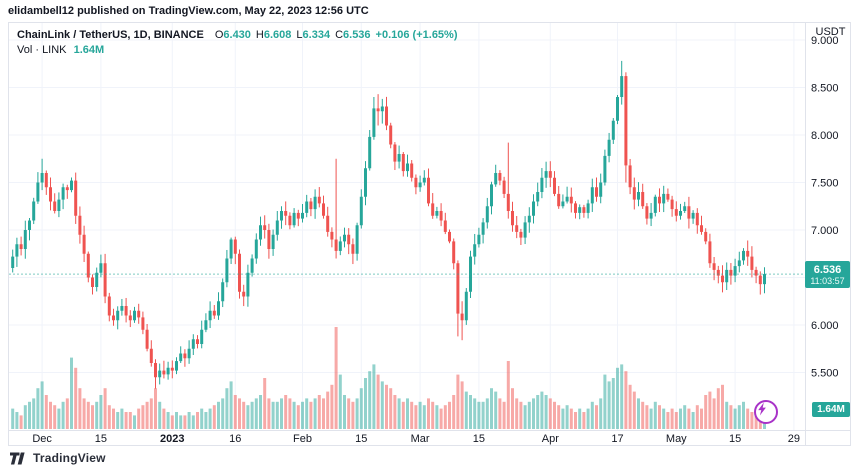 This screenshot has width=860, height=471. What do you see at coordinates (825, 374) in the screenshot?
I see `svg-text: 5.500` at bounding box center [825, 374].